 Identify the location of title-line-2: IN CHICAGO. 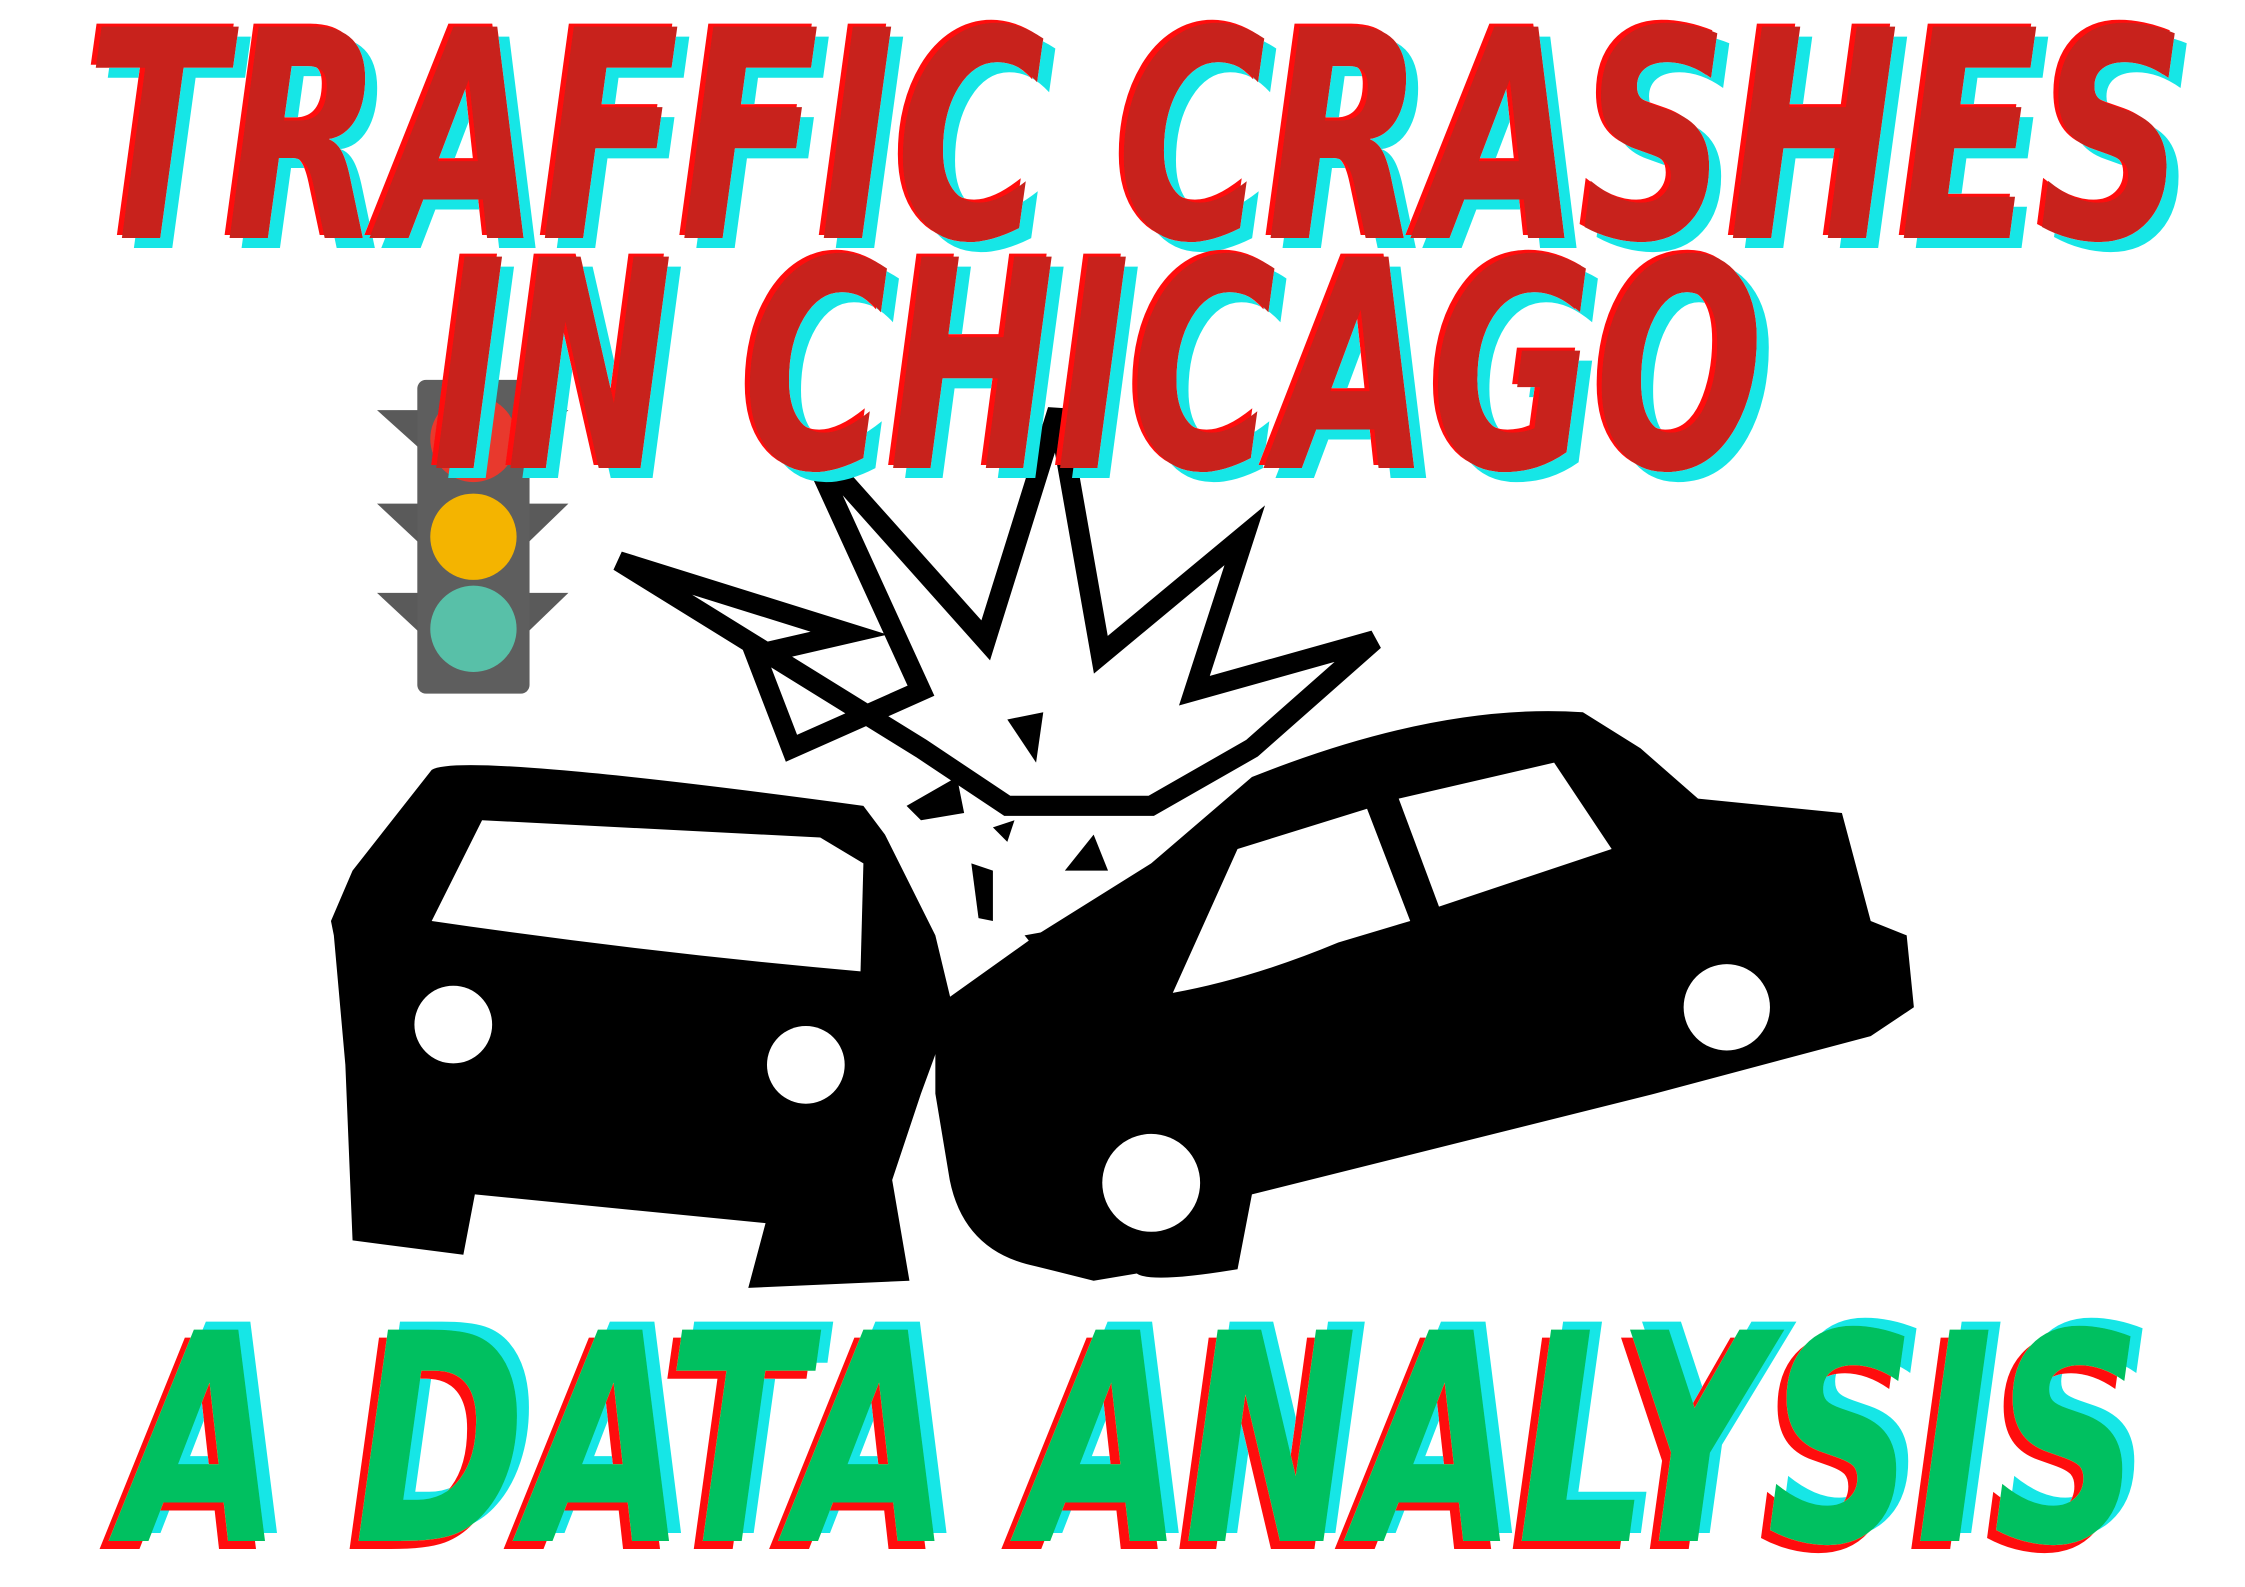
(1098, 368).